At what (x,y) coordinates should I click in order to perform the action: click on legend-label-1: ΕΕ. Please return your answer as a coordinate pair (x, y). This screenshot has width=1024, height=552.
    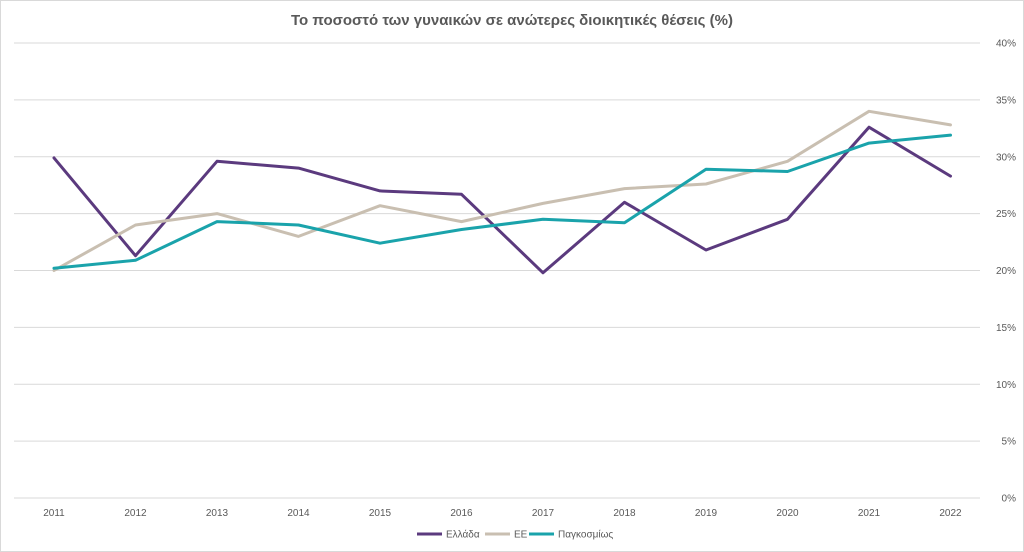
    Looking at the image, I should click on (521, 535).